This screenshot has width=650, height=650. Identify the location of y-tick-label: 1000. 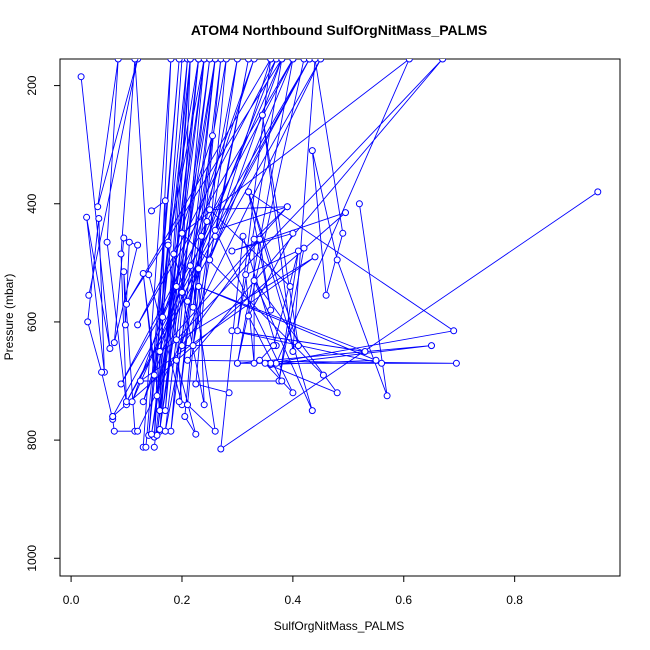
(32, 558).